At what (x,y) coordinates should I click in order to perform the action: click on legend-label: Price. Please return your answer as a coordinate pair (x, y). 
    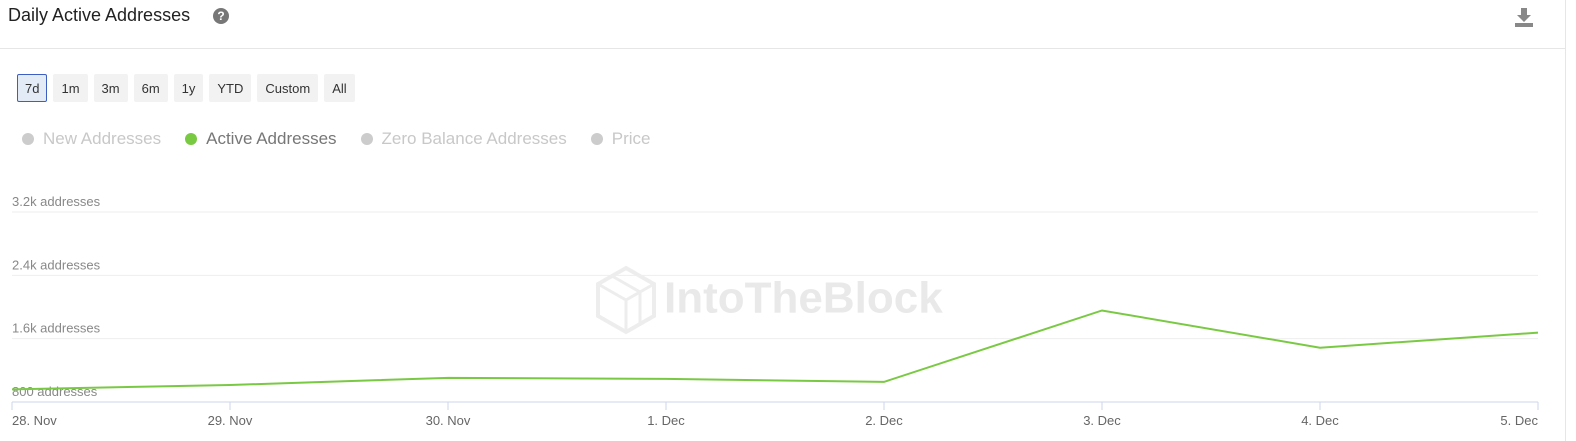
    Looking at the image, I should click on (631, 138).